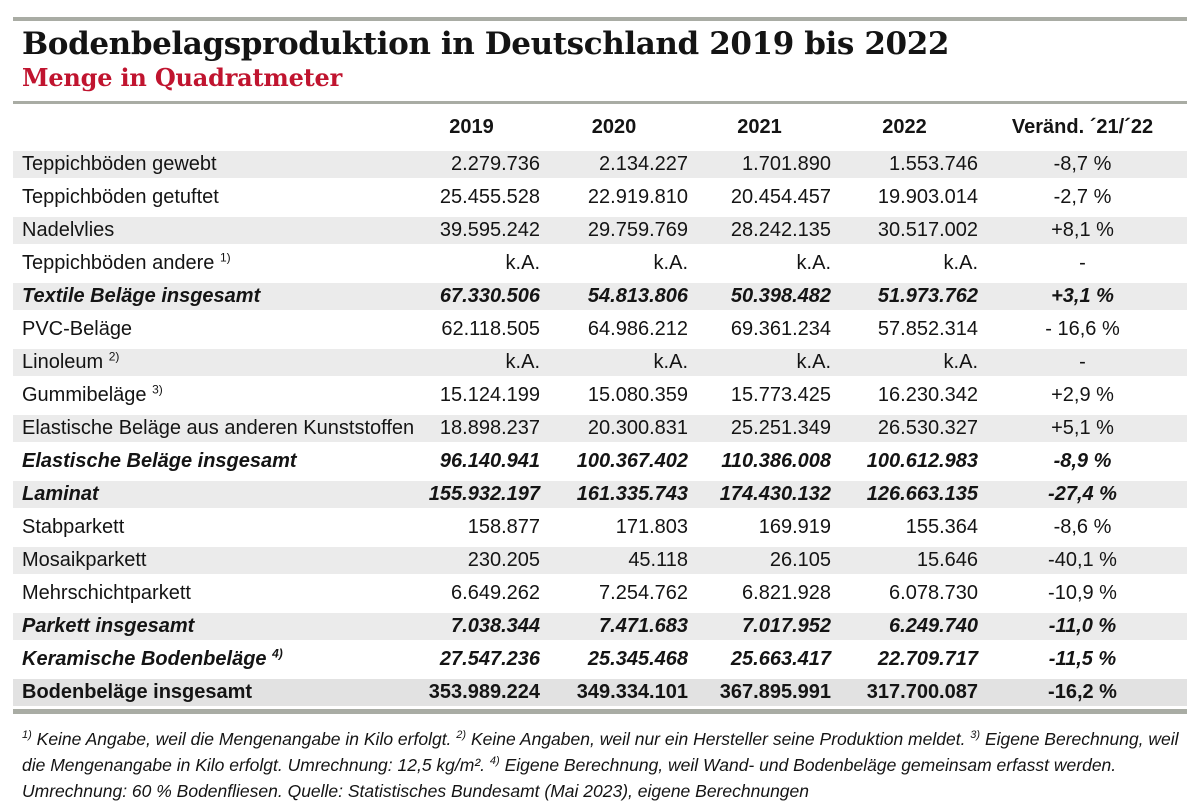 This screenshot has height=807, width=1200. What do you see at coordinates (614, 594) in the screenshot?
I see `value-cell: 7.254.762` at bounding box center [614, 594].